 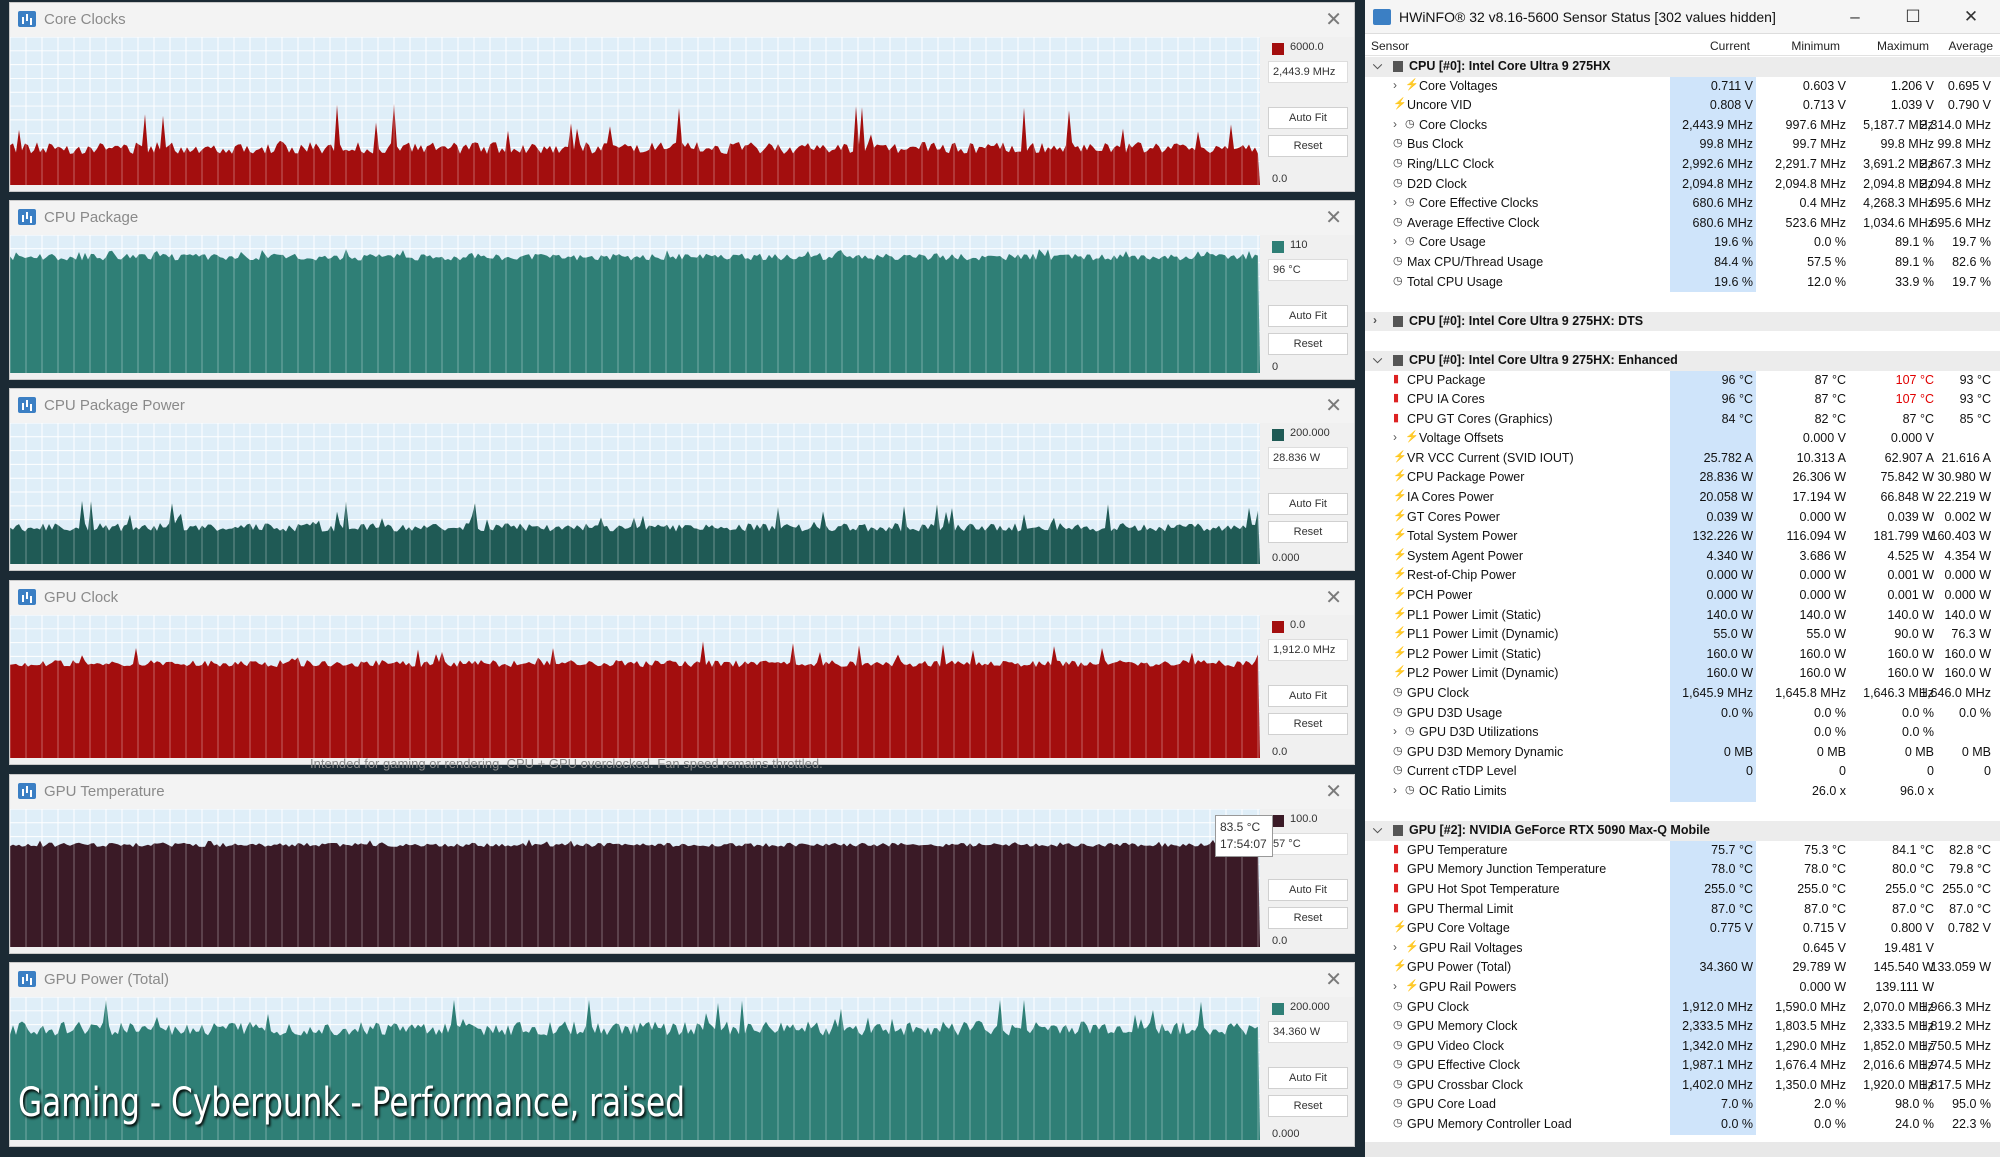 What do you see at coordinates (682, 598) in the screenshot?
I see `graph-titlebar: GPU Clock ✕` at bounding box center [682, 598].